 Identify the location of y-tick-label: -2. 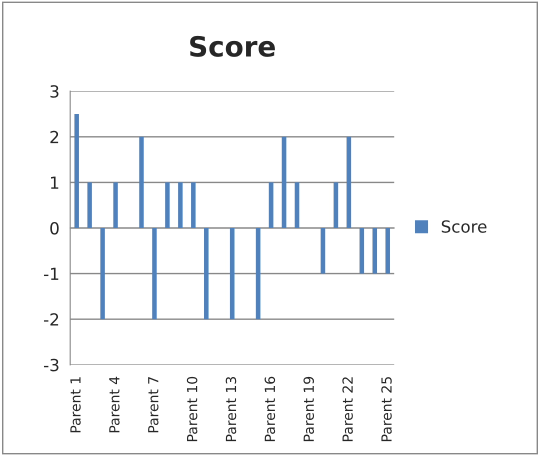
(51, 319).